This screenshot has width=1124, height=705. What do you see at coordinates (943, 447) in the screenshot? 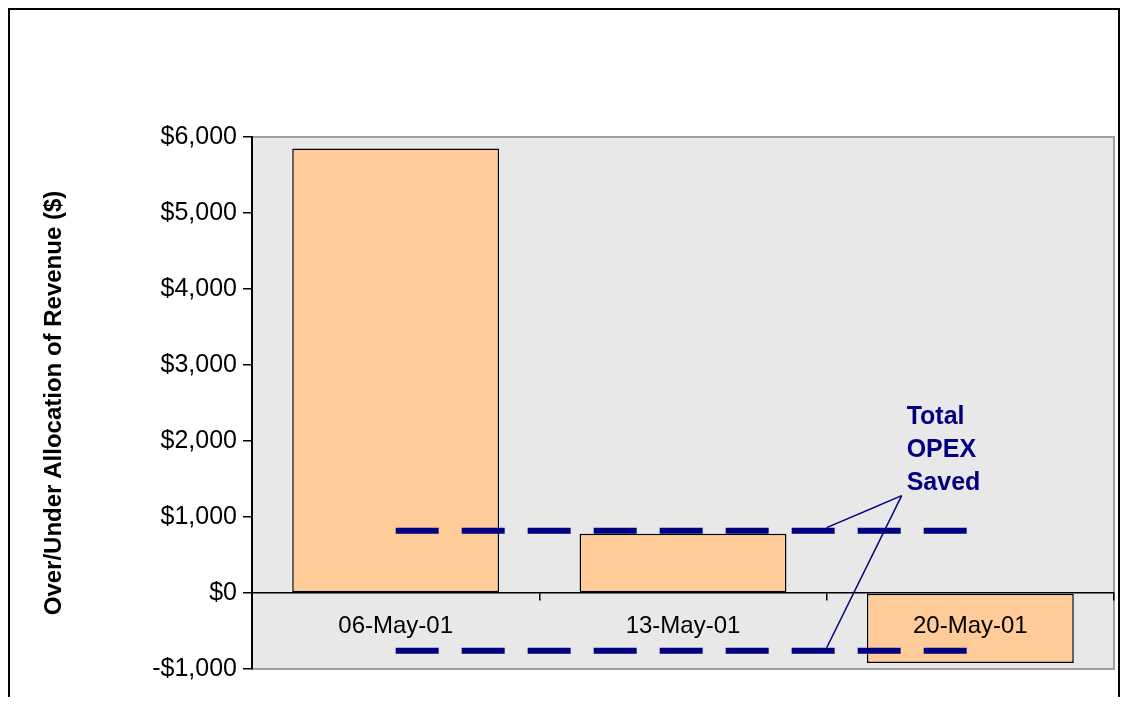
I see `annotation: Total OPEX Saved` at bounding box center [943, 447].